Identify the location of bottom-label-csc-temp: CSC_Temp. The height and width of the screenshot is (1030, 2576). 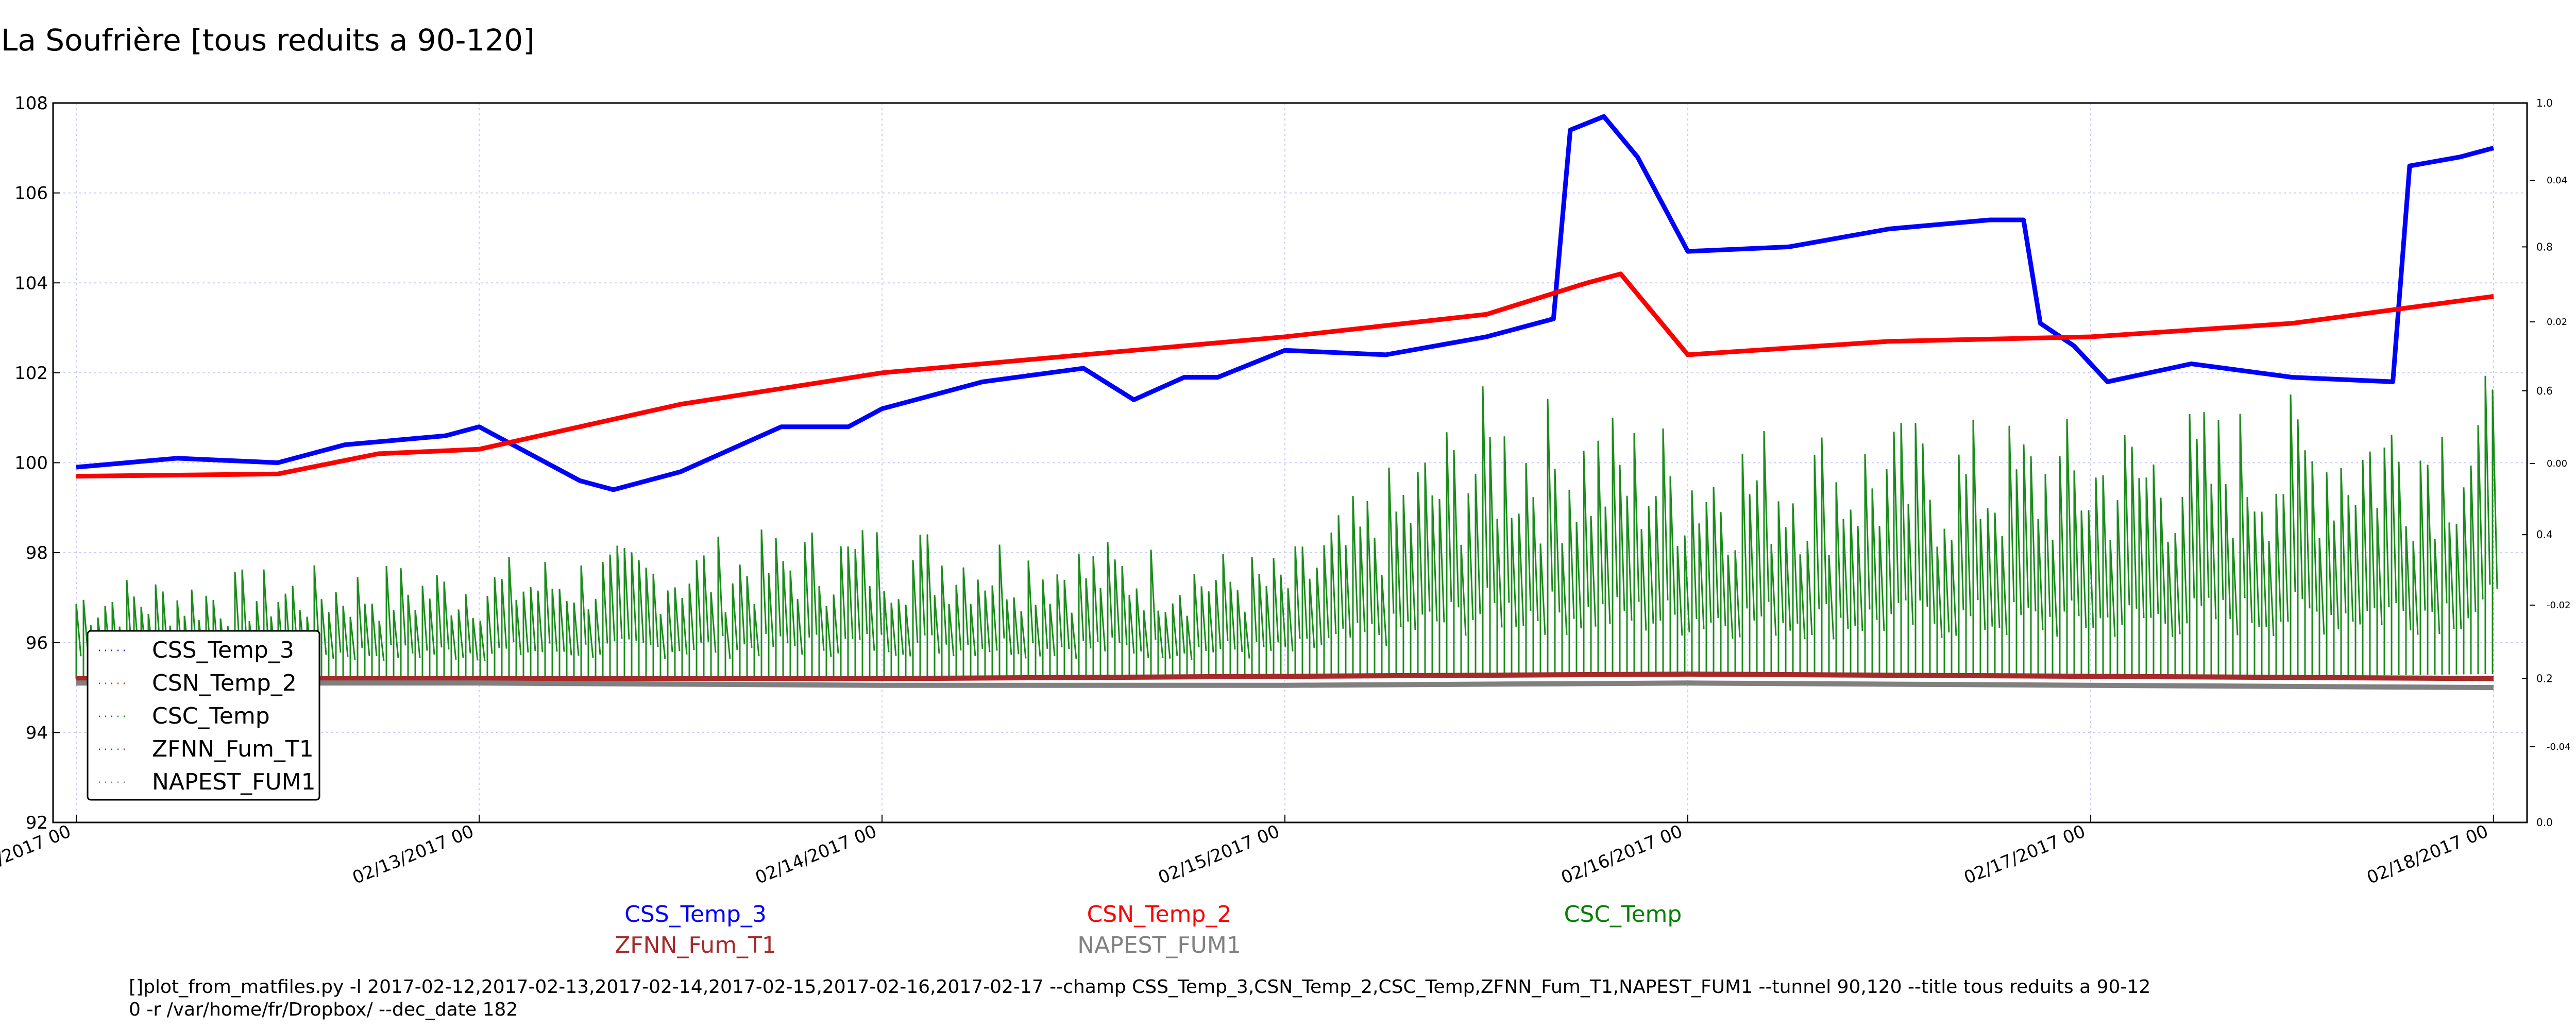
(1623, 914).